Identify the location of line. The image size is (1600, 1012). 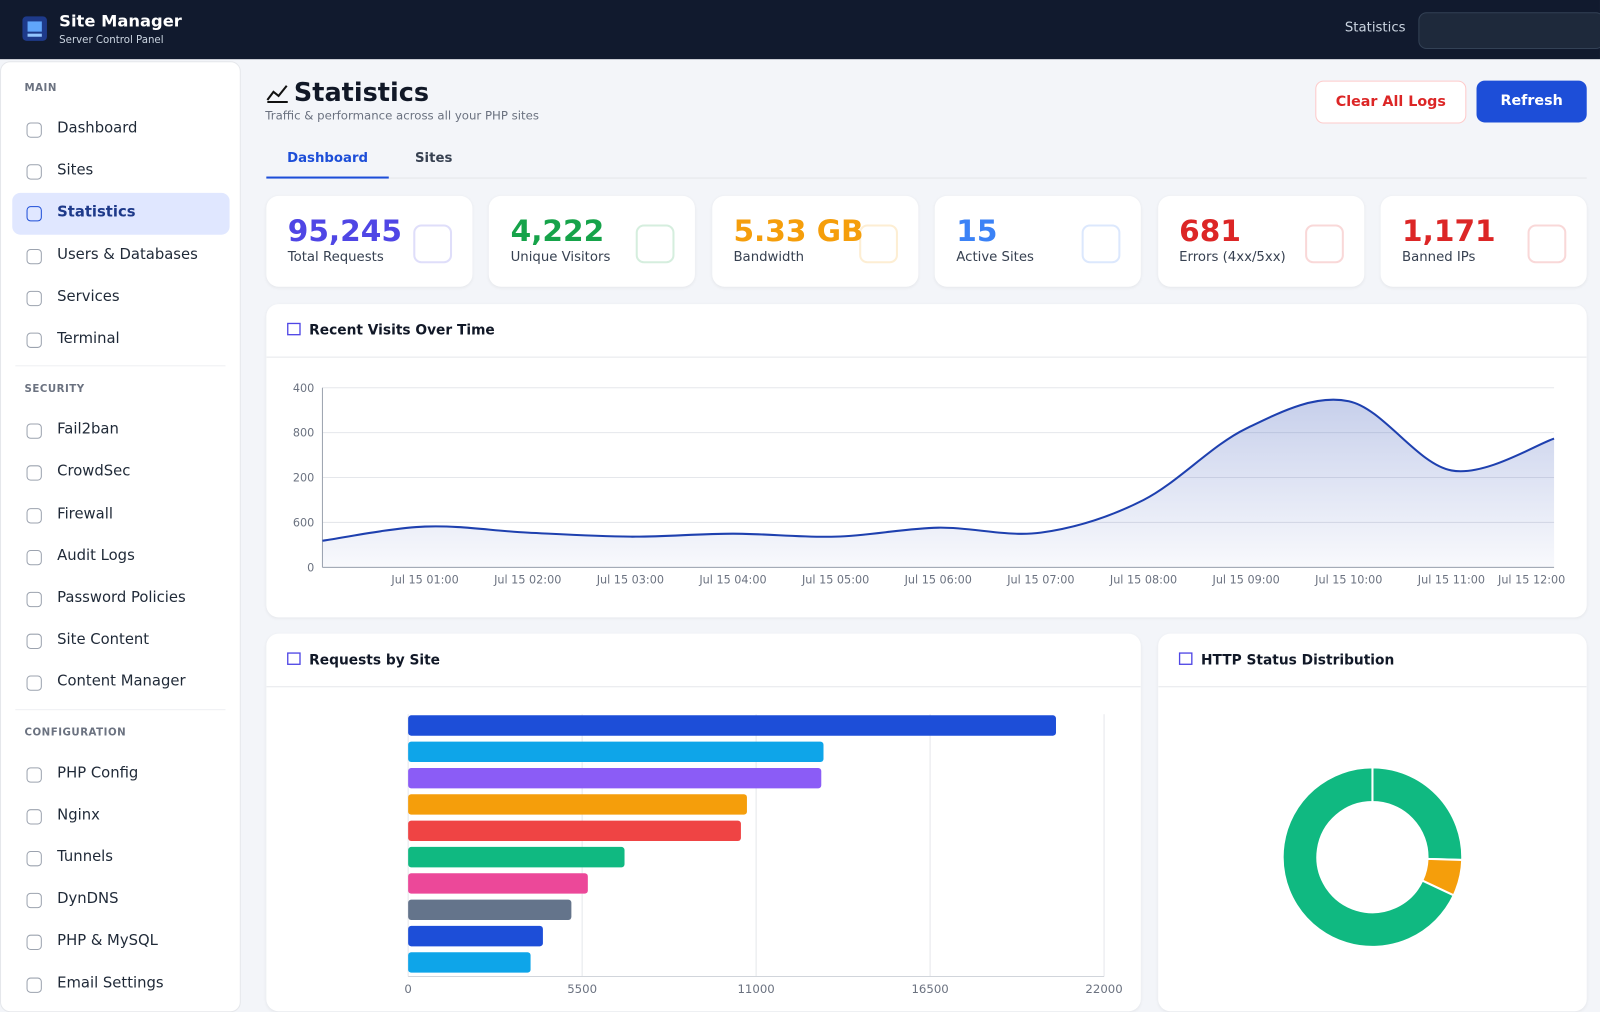
(938, 470).